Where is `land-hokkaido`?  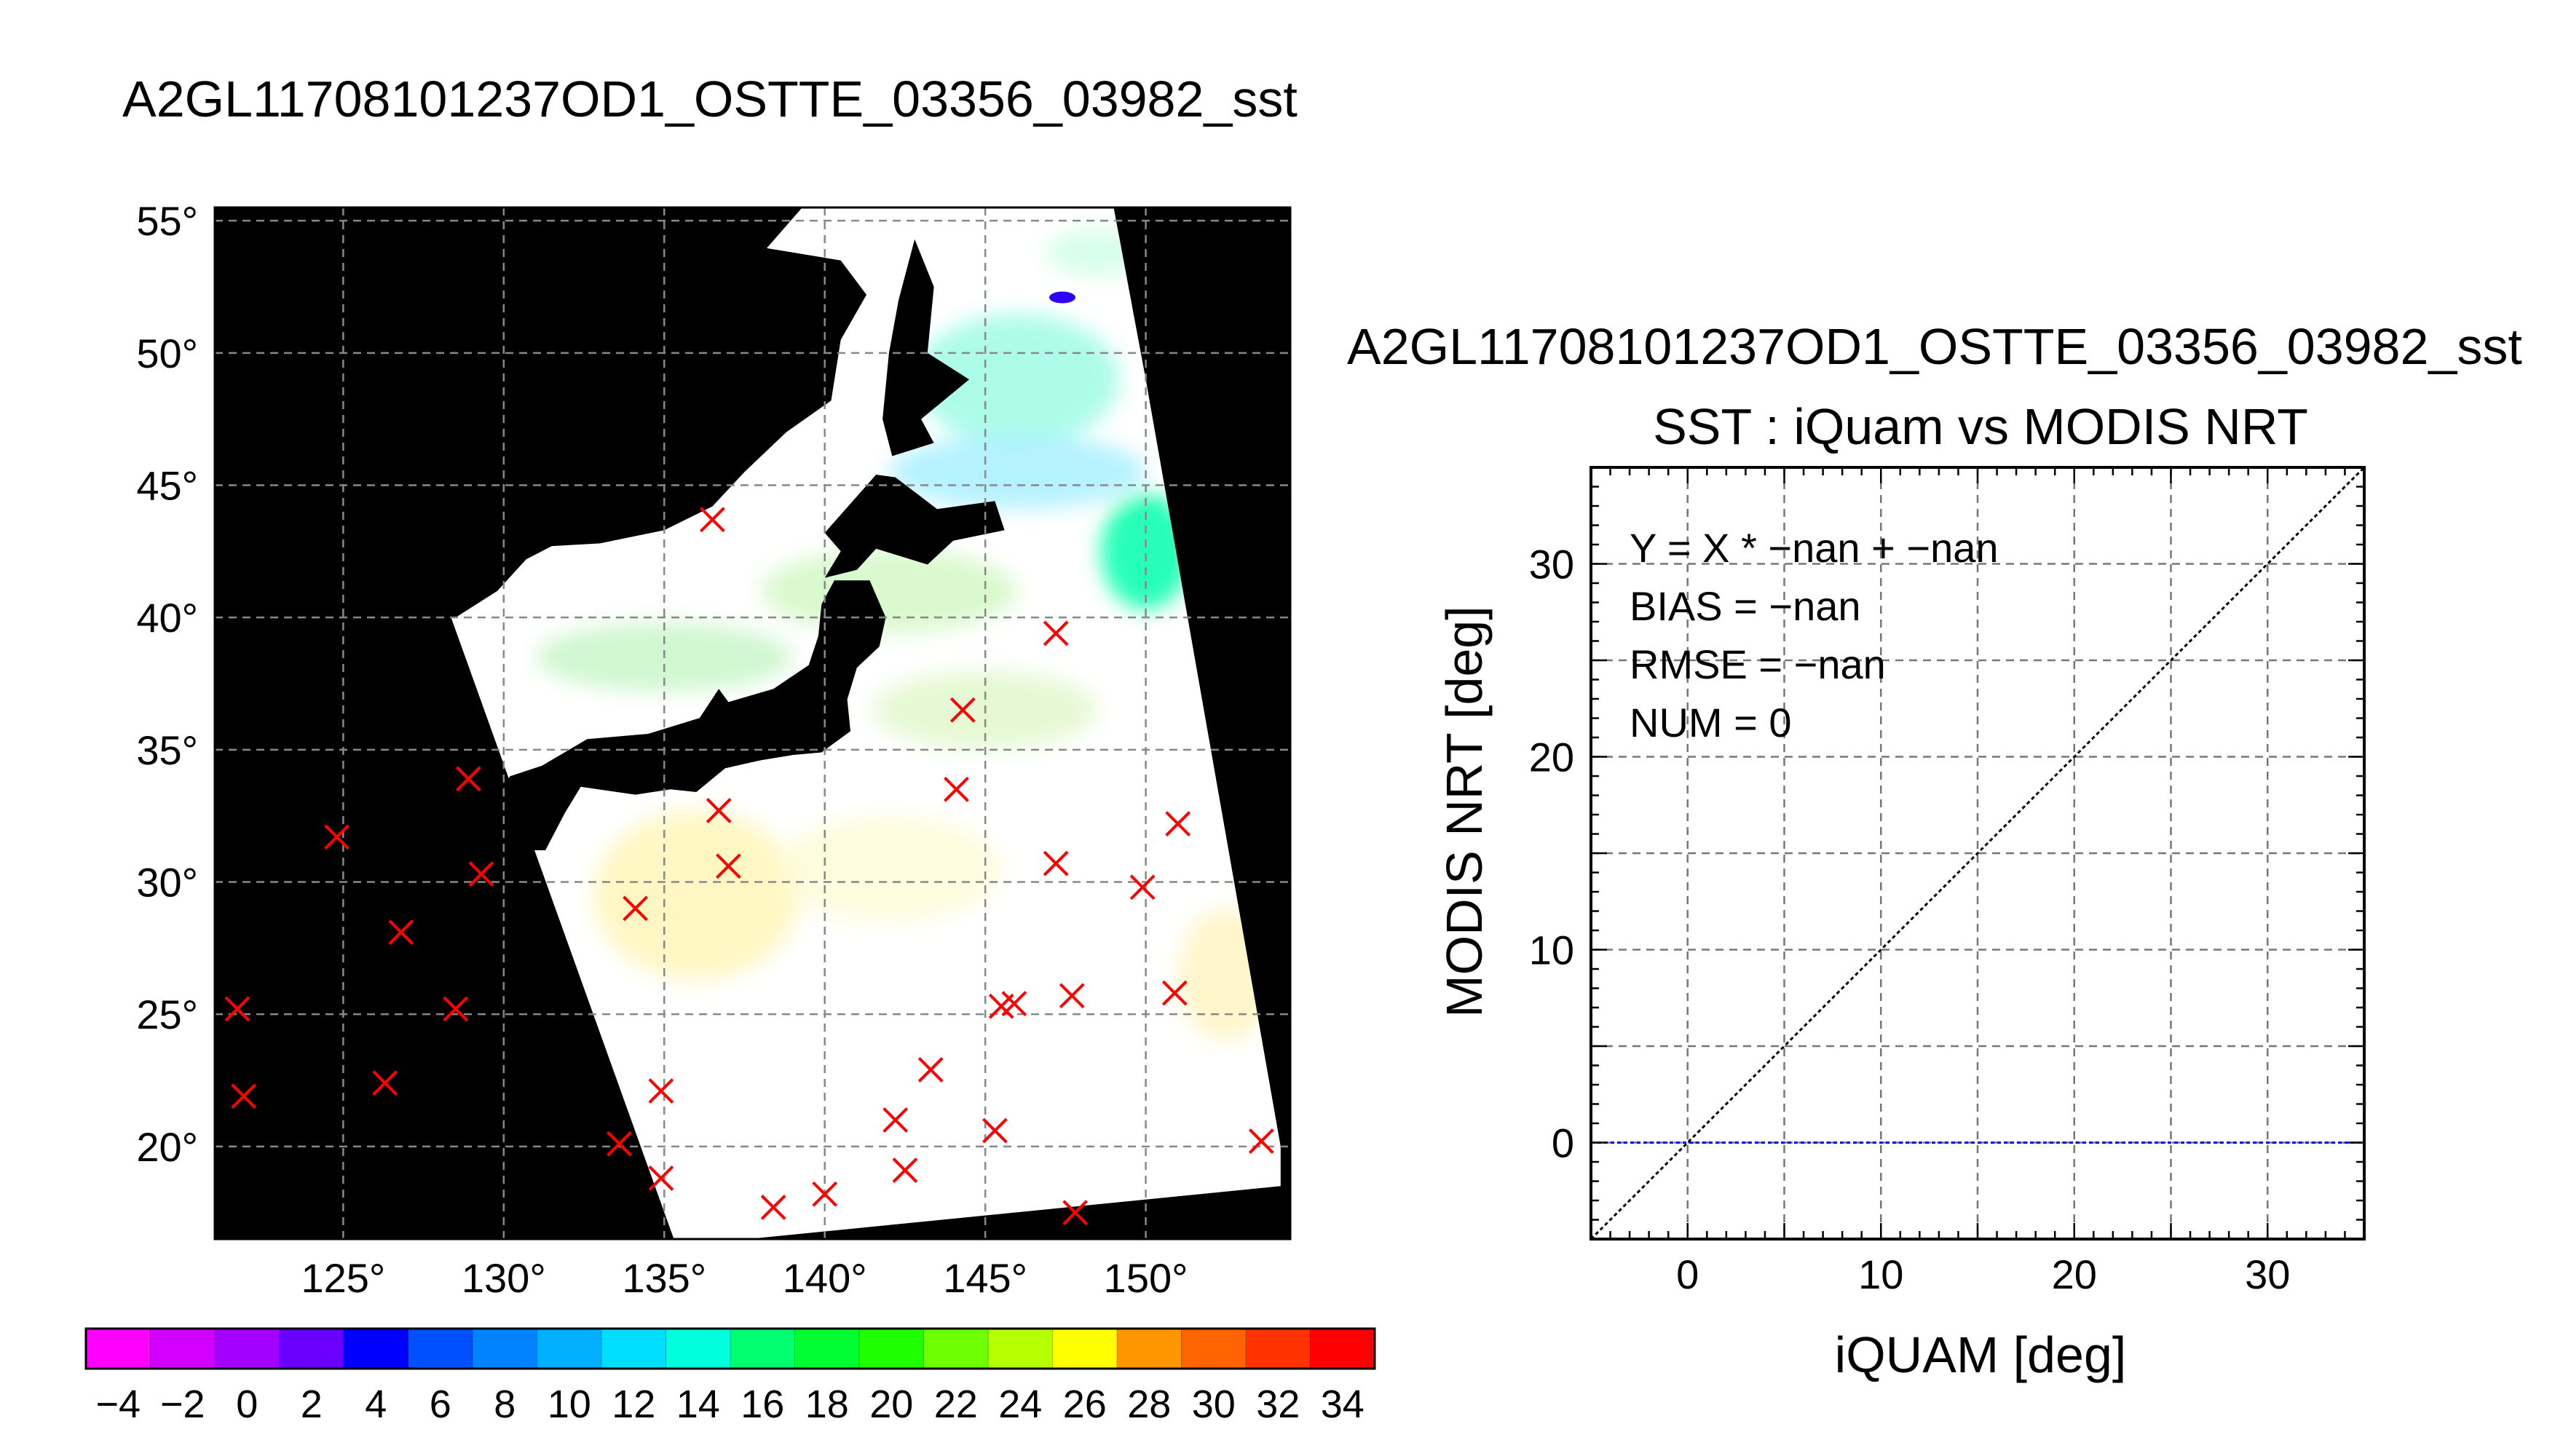 land-hokkaido is located at coordinates (914, 526).